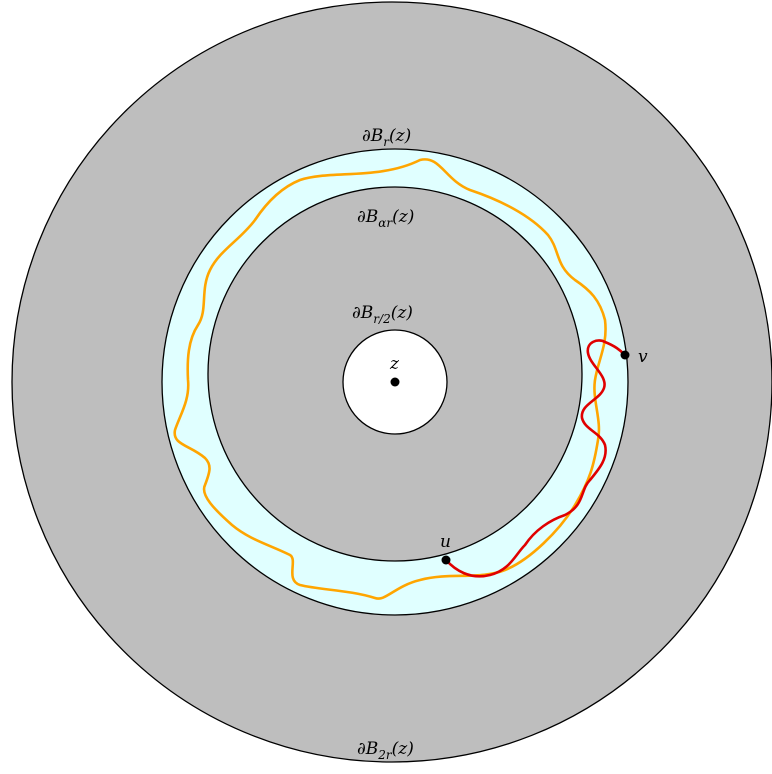 The image size is (772, 774). What do you see at coordinates (385, 750) in the screenshot?
I see `label-boundary-2r: ∂B2r(z)` at bounding box center [385, 750].